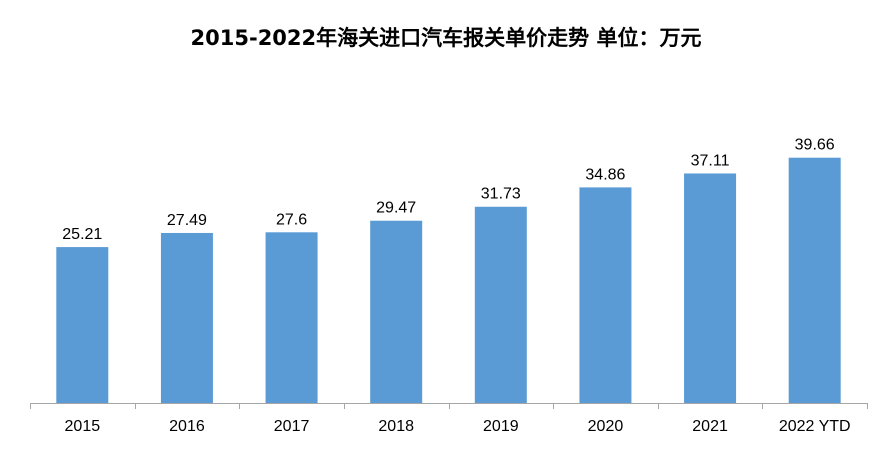  What do you see at coordinates (396, 311) in the screenshot?
I see `bar-2018` at bounding box center [396, 311].